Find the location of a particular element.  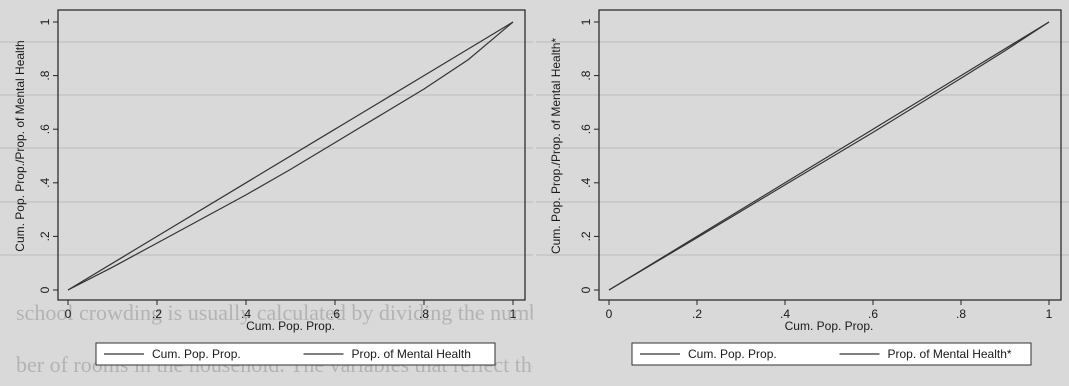

legend-label: Prop. of Mental Health is located at coordinates (411, 354).